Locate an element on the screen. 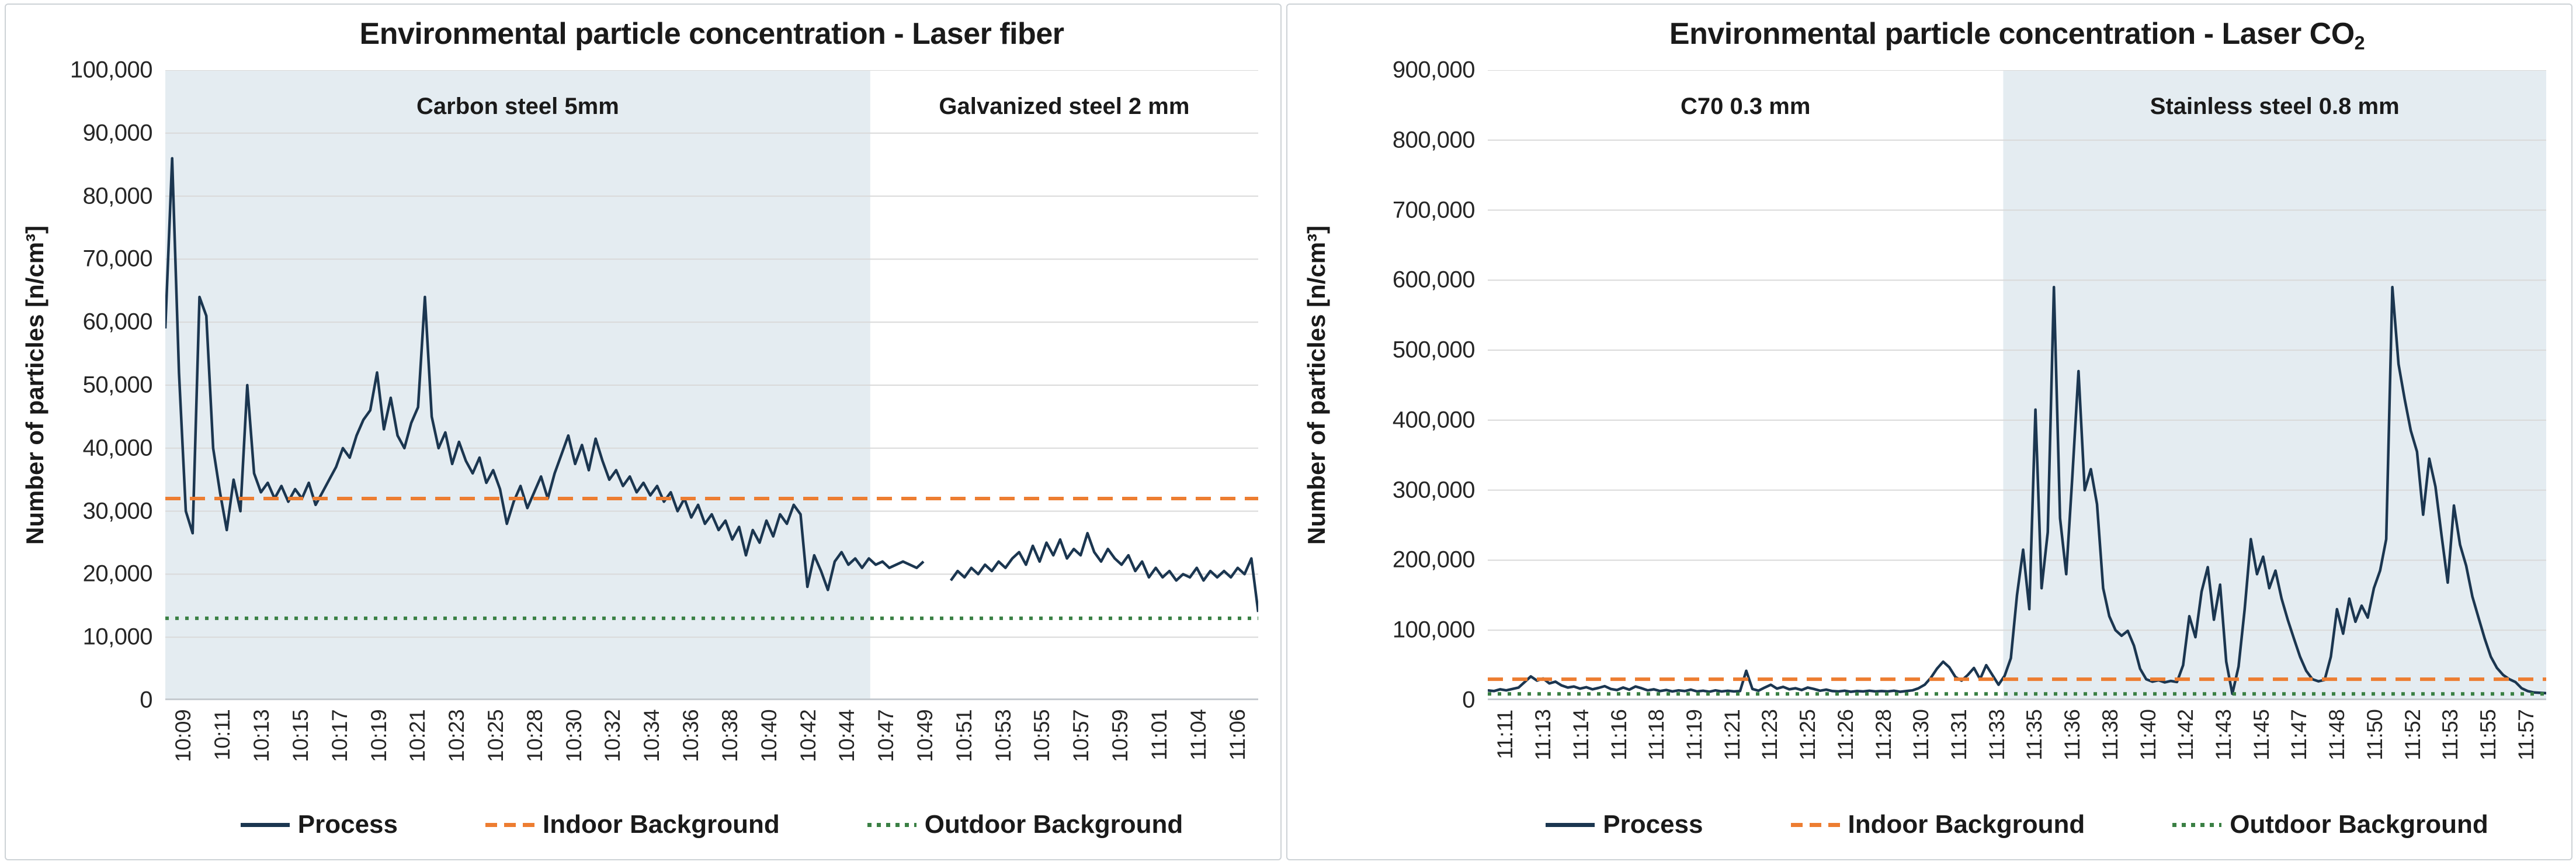 The height and width of the screenshot is (865, 2576). x-tick-label: 11:53 is located at coordinates (2450, 735).